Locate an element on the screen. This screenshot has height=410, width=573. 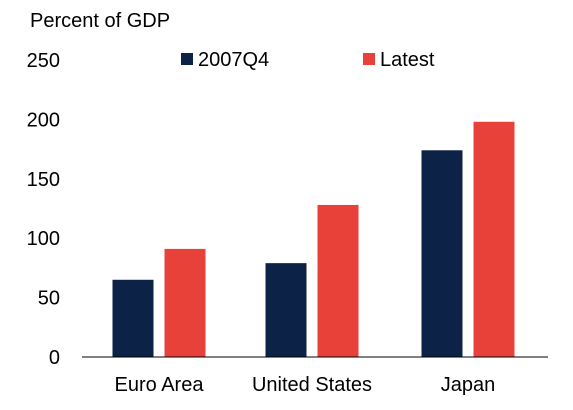
y-tick-label: 100 is located at coordinates (43, 239).